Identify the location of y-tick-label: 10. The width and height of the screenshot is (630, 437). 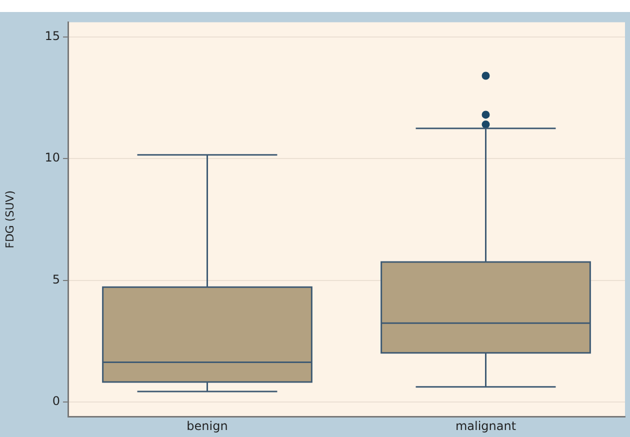
(52, 157).